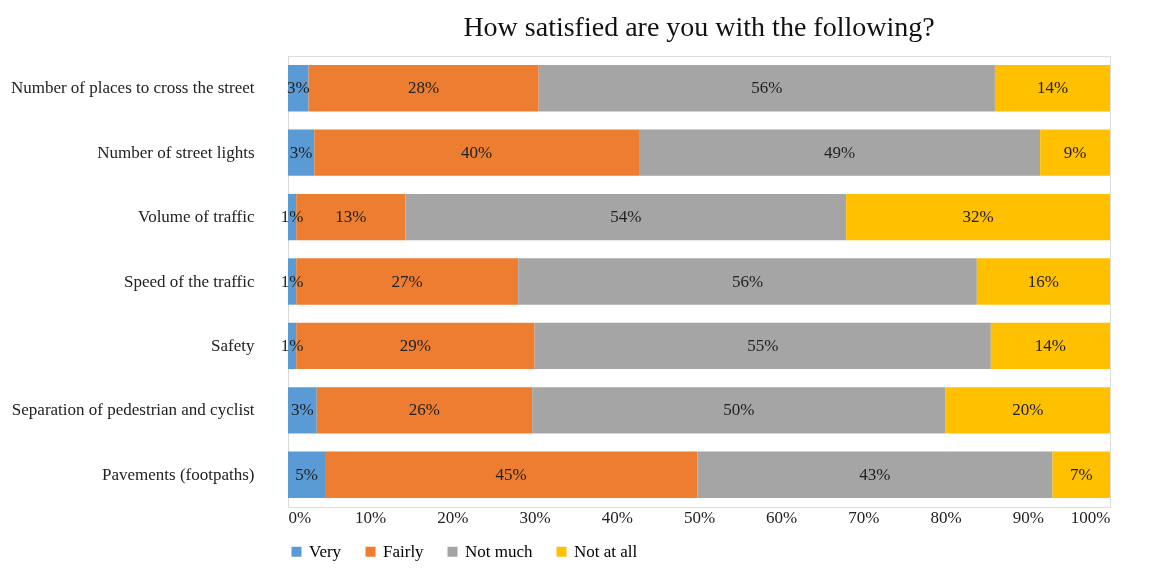 Image resolution: width=1153 pixels, height=579 pixels. I want to click on y-tick-label: Pavements (footpaths), so click(178, 474).